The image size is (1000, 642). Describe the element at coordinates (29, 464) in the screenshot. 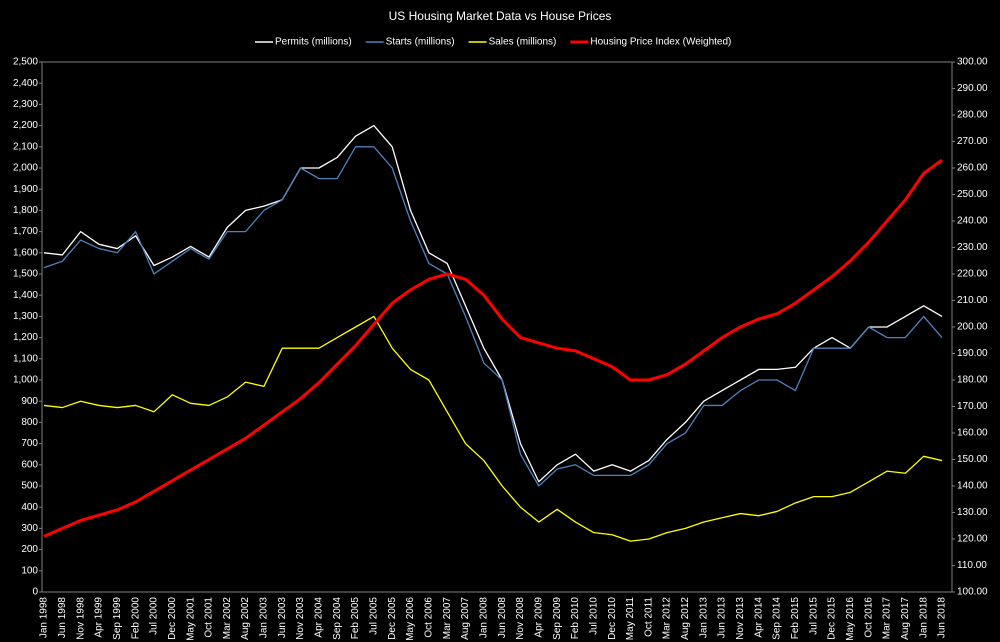

I see `y-tick-label: 600` at that location.